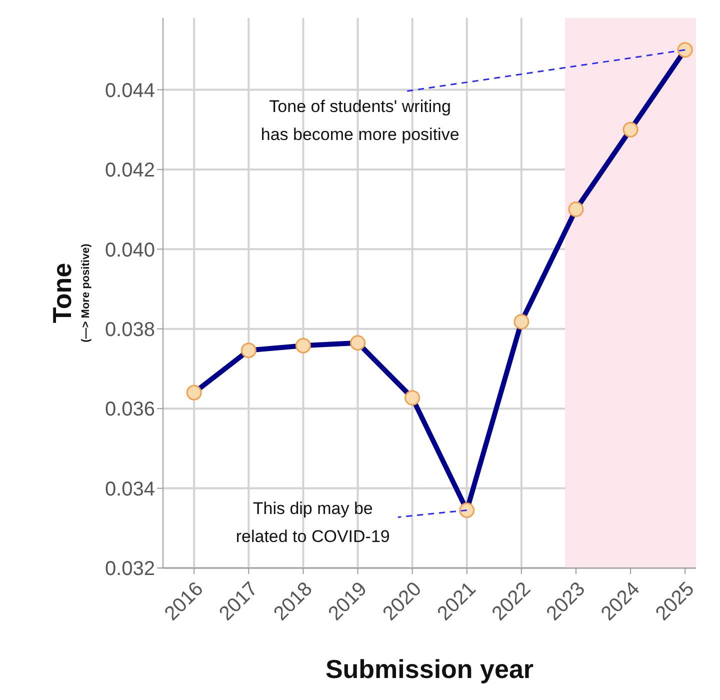  What do you see at coordinates (313, 522) in the screenshot?
I see `annotation: This dip may be related to COVID-19` at bounding box center [313, 522].